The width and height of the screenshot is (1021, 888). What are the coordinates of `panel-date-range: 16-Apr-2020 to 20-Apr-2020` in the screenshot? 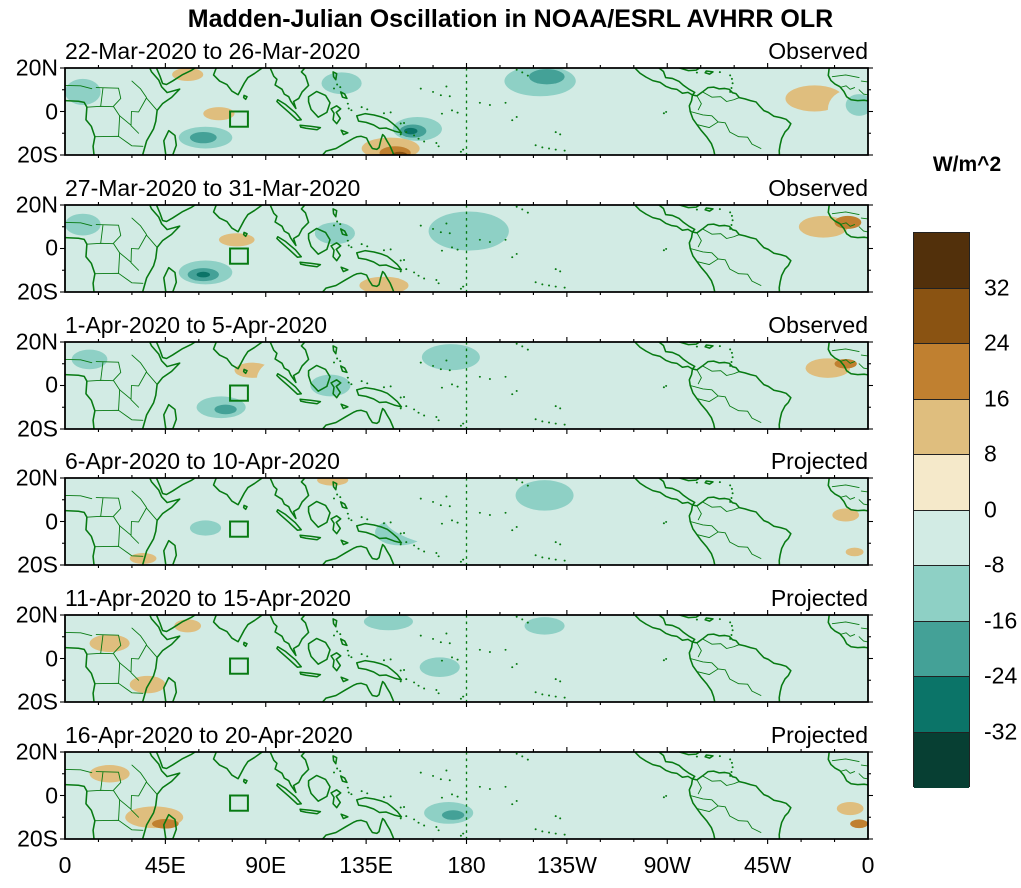 It's located at (209, 735).